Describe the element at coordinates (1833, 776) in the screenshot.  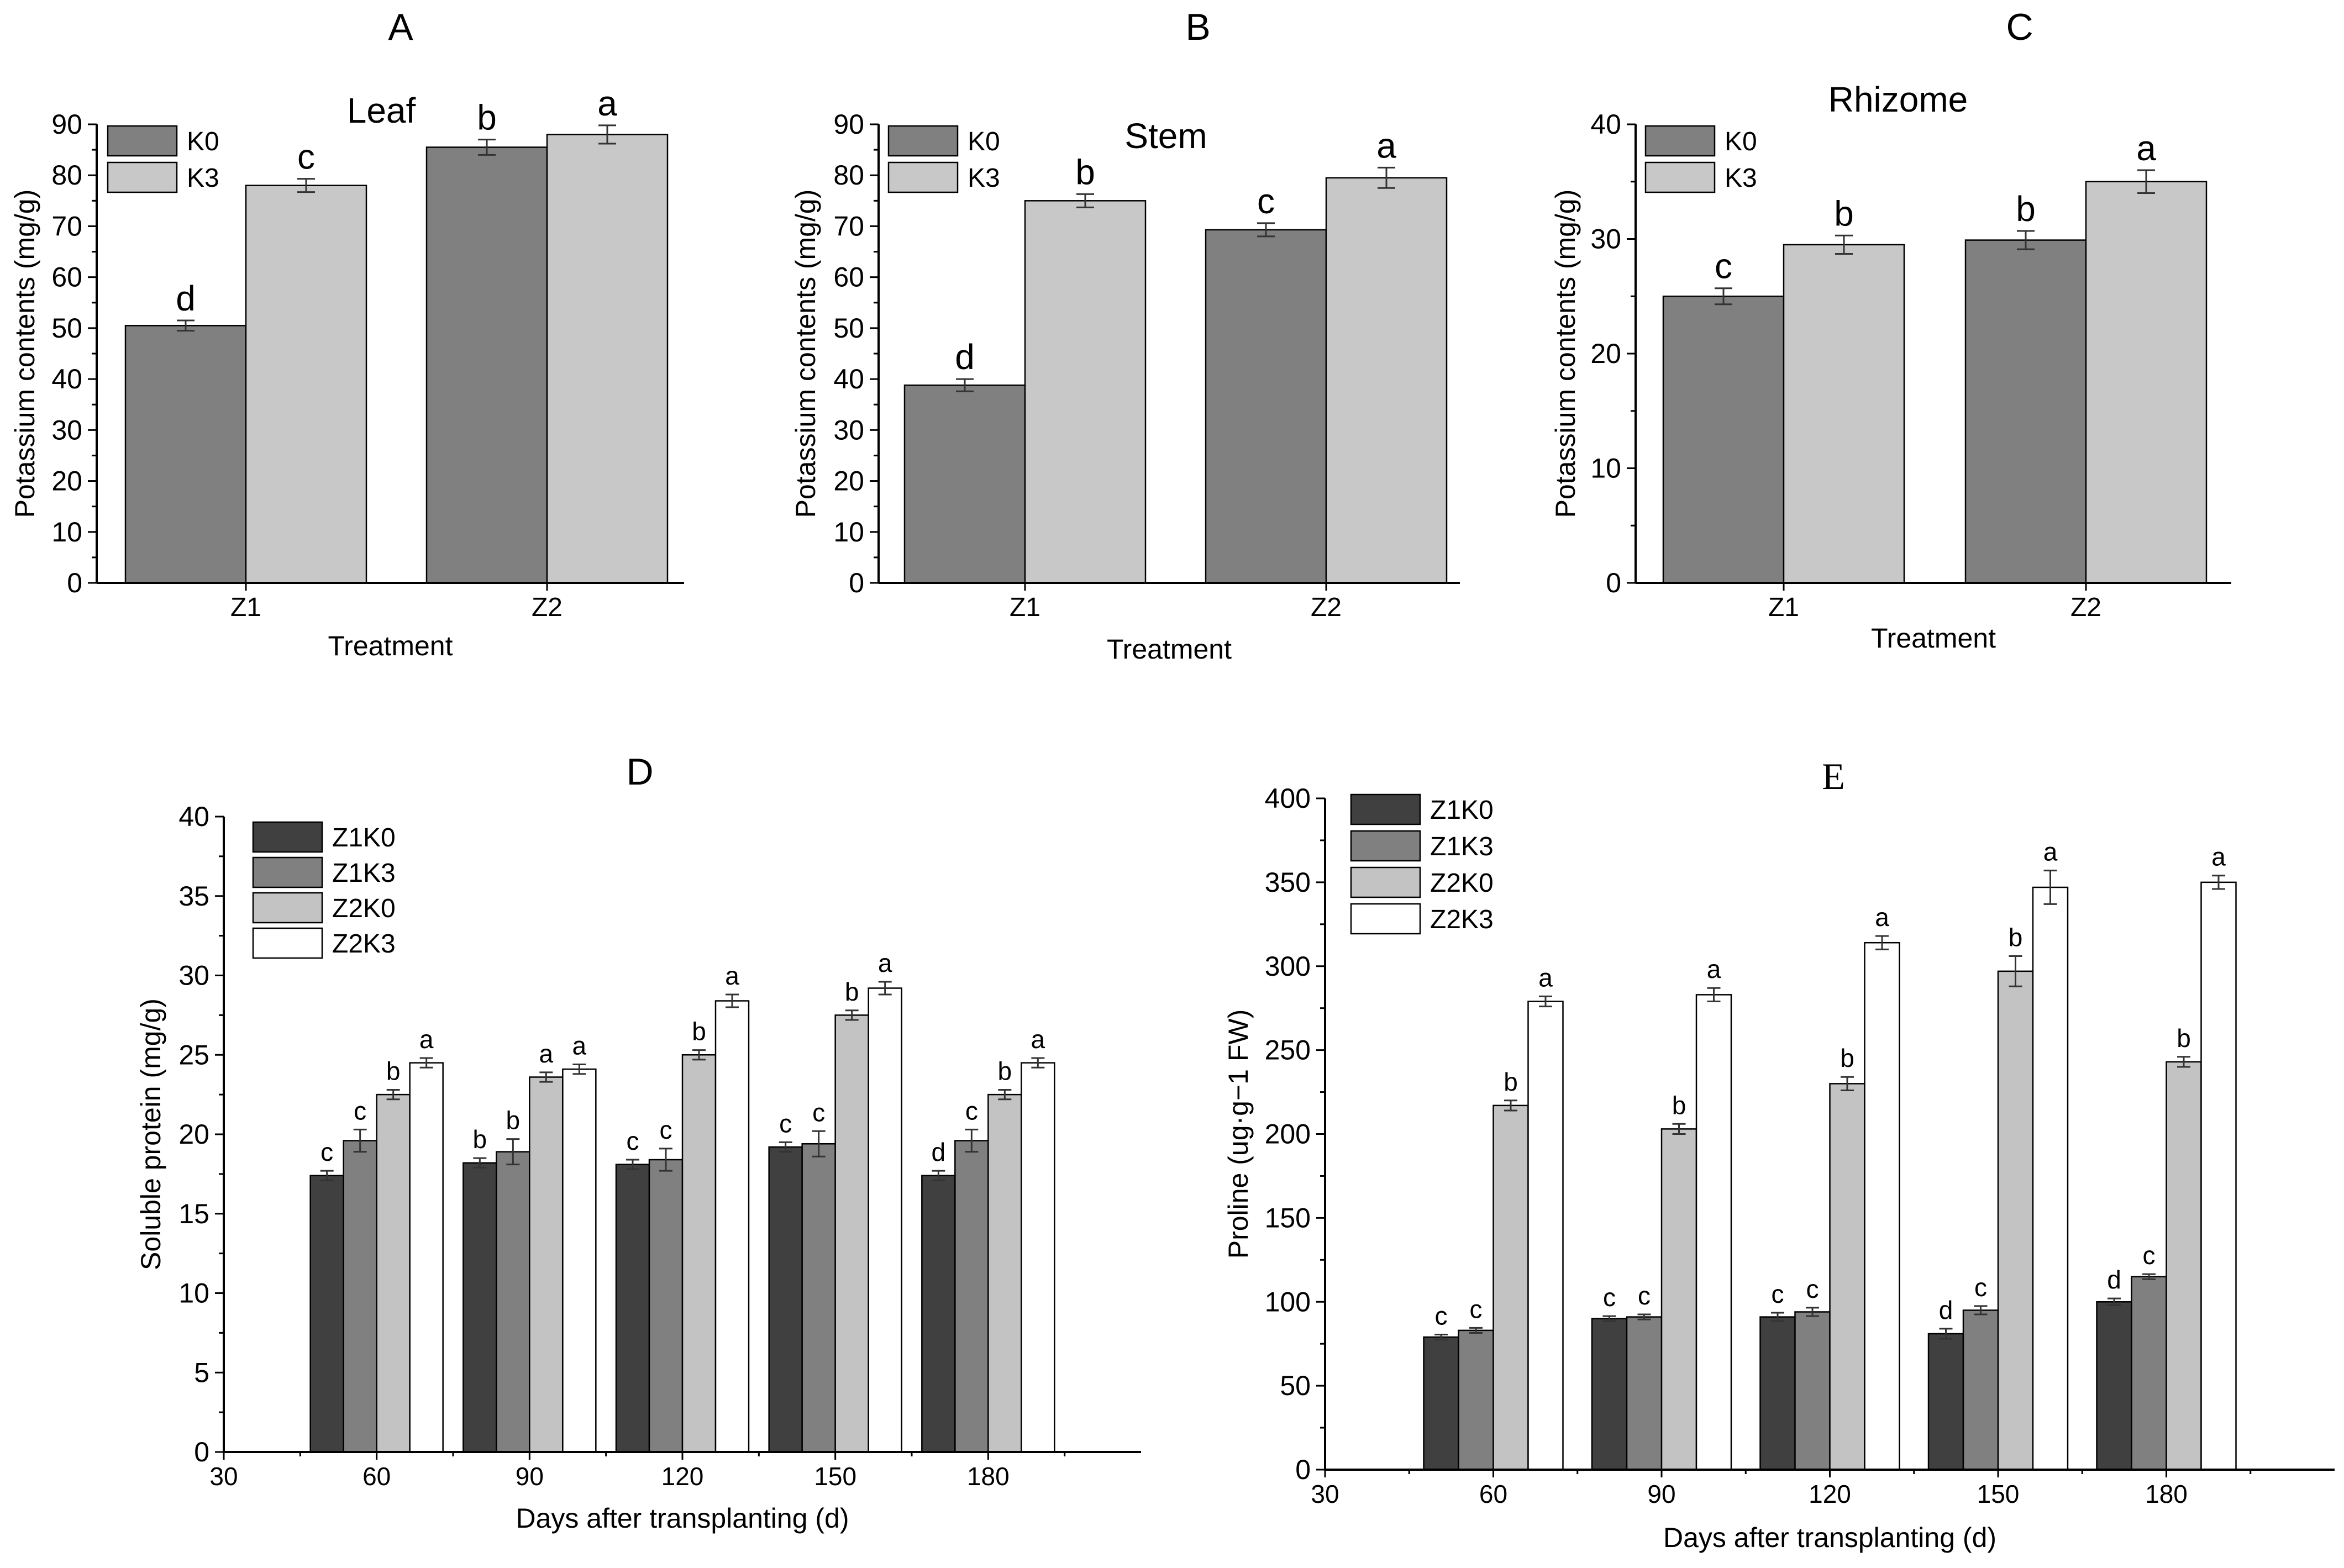
I see `panel-label: E` at that location.